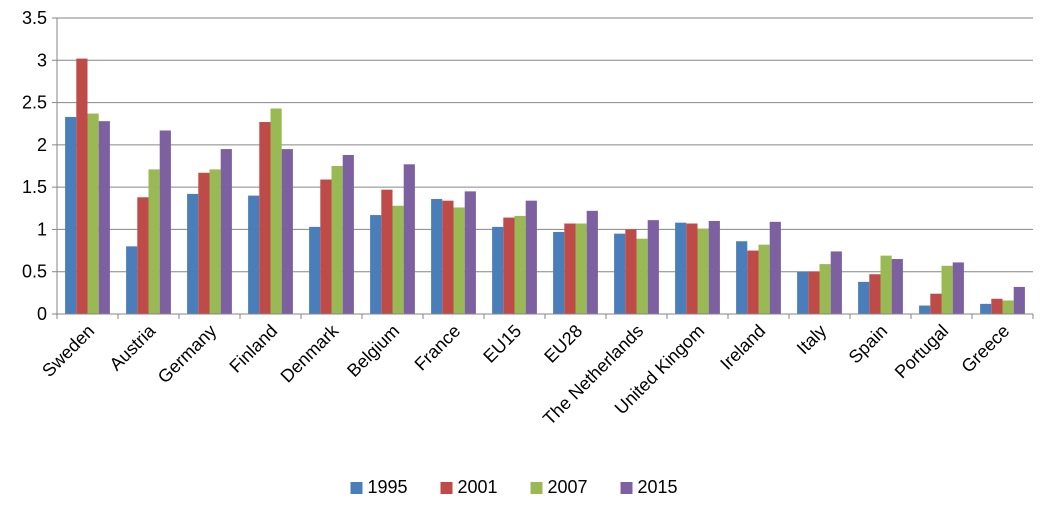 This screenshot has height=520, width=1045. What do you see at coordinates (753, 282) in the screenshot?
I see `bar-2001-ireland` at bounding box center [753, 282].